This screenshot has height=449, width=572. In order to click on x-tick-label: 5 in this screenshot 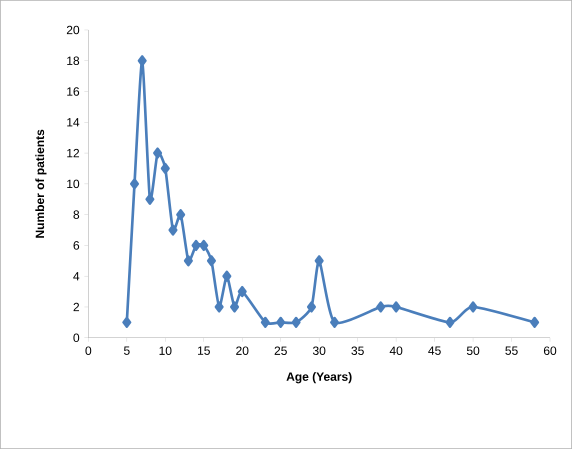, I will do `click(127, 350)`.